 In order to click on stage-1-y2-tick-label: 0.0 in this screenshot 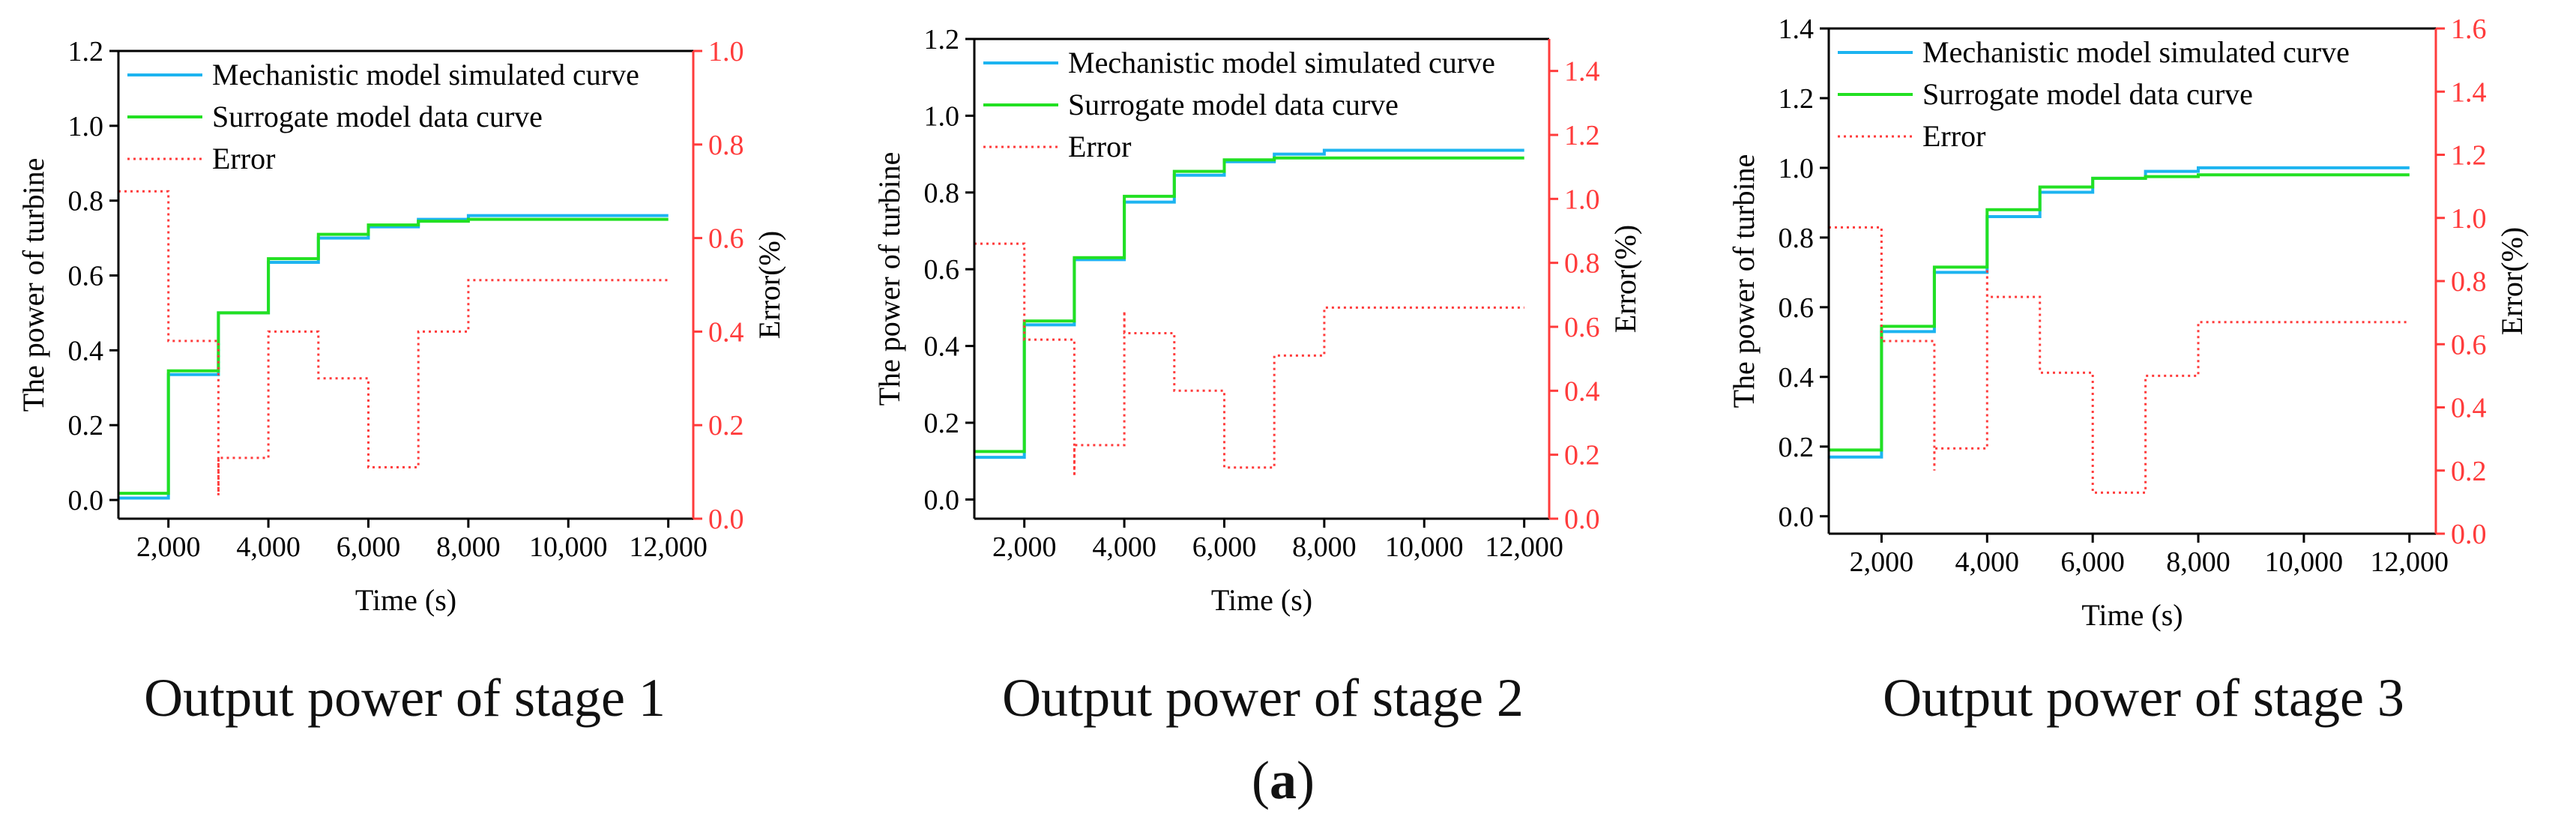, I will do `click(726, 519)`.